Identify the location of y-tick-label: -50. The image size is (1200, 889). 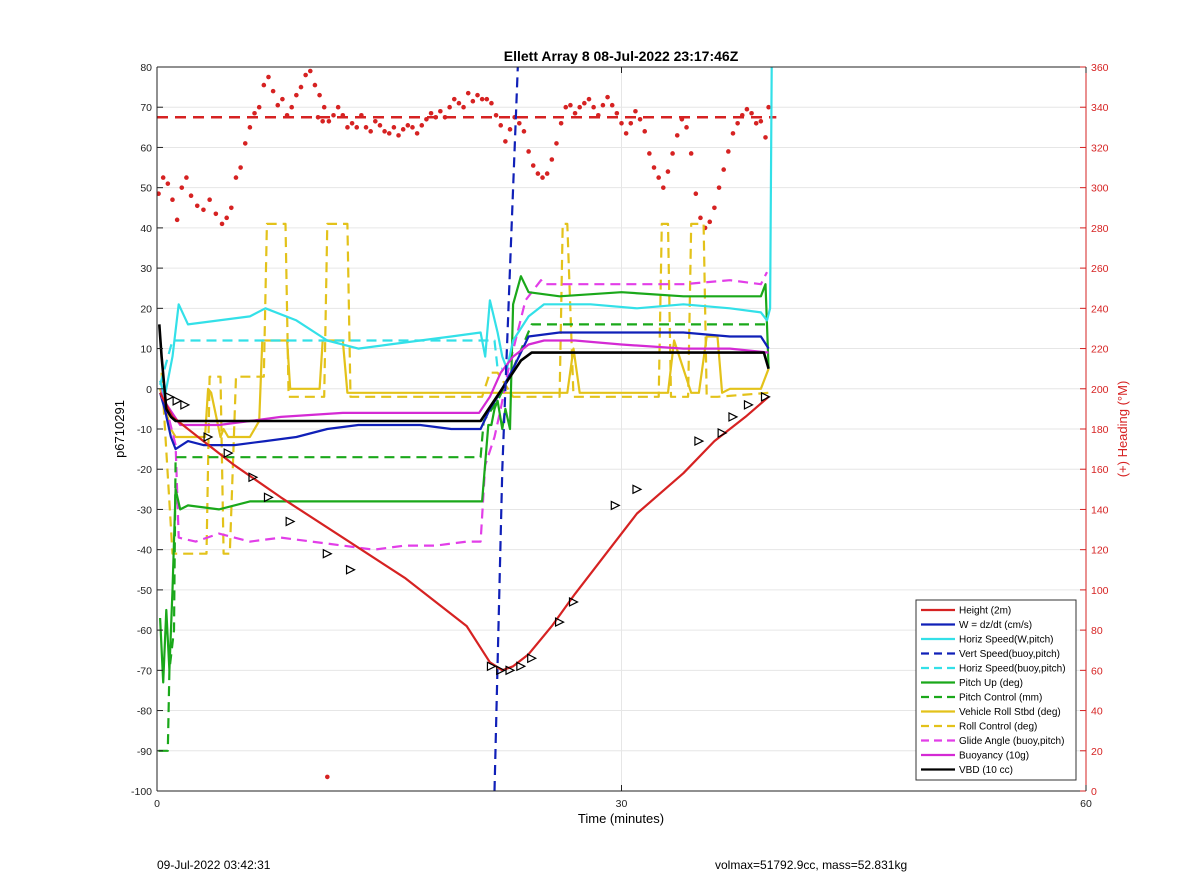
(144, 591).